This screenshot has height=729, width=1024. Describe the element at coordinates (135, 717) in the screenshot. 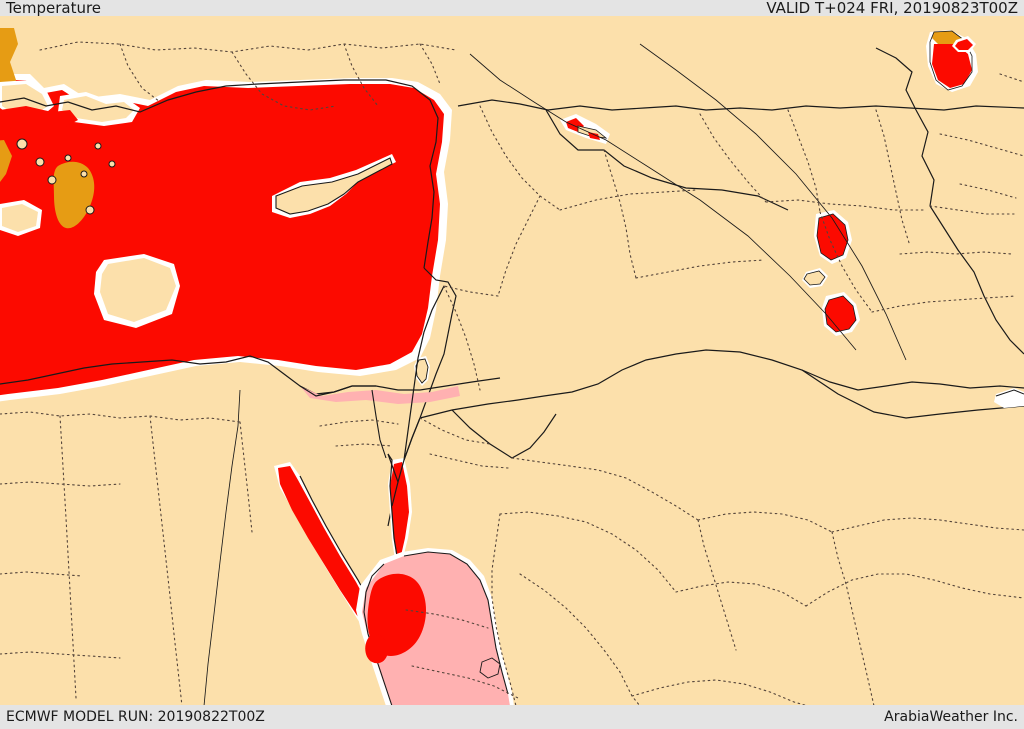

I see `model-run-label: ECMWF MODEL RUN: 20190822T00Z` at that location.